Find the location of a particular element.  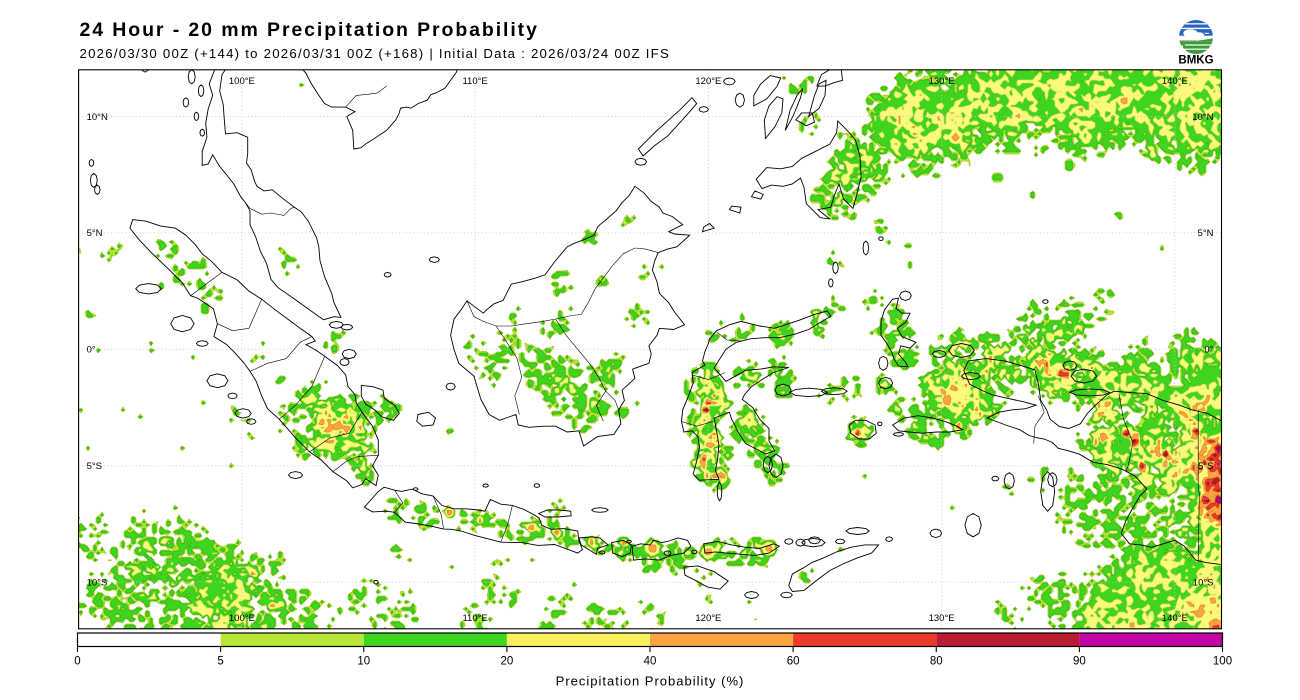

svg-text: BMKG is located at coordinates (1195, 60).